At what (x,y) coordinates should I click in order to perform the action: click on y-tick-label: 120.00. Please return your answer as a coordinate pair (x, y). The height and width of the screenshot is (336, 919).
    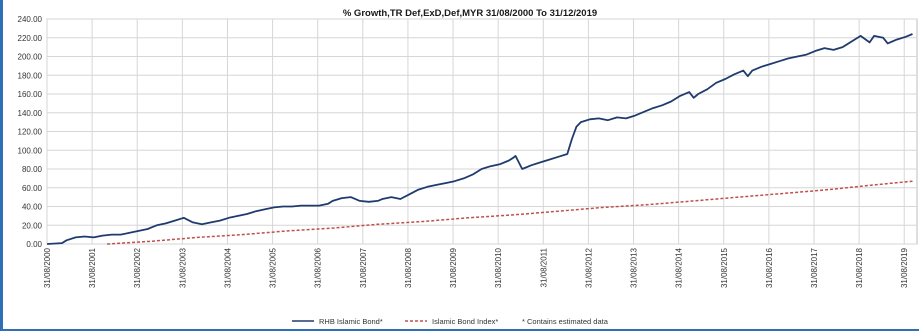
    Looking at the image, I should click on (30, 132).